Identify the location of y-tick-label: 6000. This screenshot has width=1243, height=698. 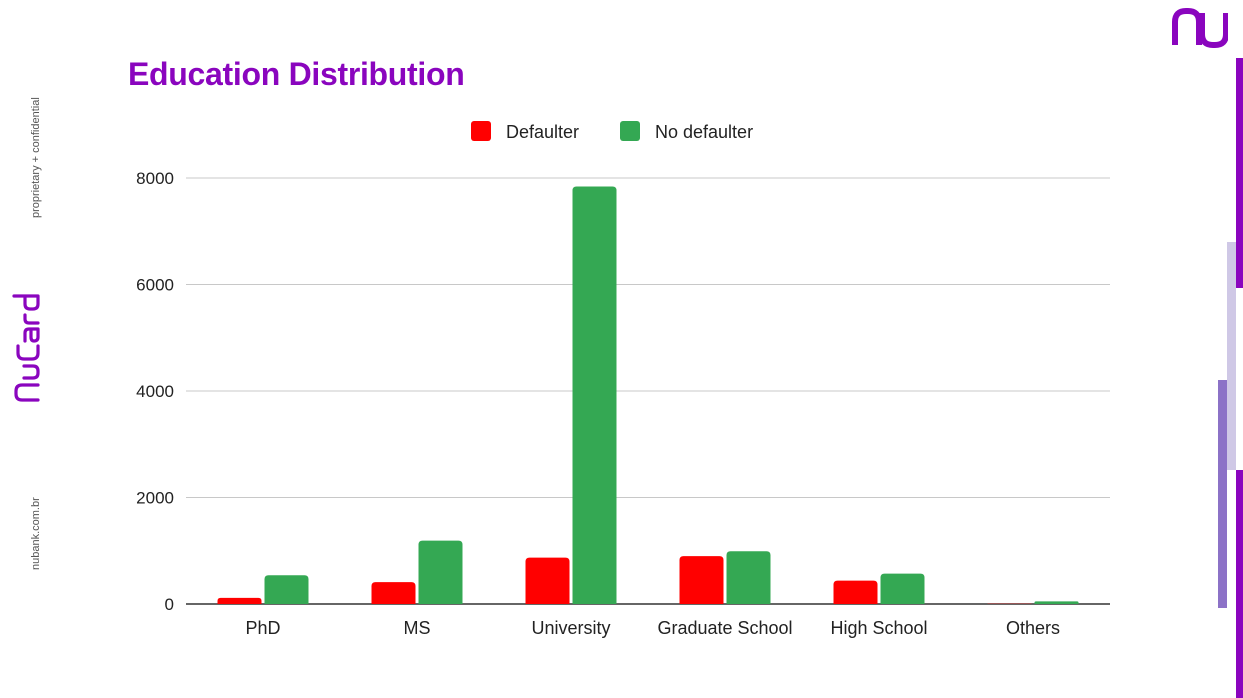
(155, 285).